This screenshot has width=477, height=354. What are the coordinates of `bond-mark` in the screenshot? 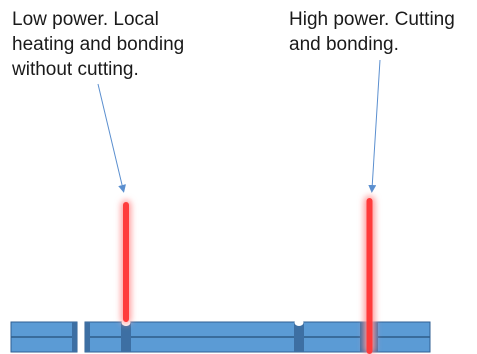 It's located at (299, 337).